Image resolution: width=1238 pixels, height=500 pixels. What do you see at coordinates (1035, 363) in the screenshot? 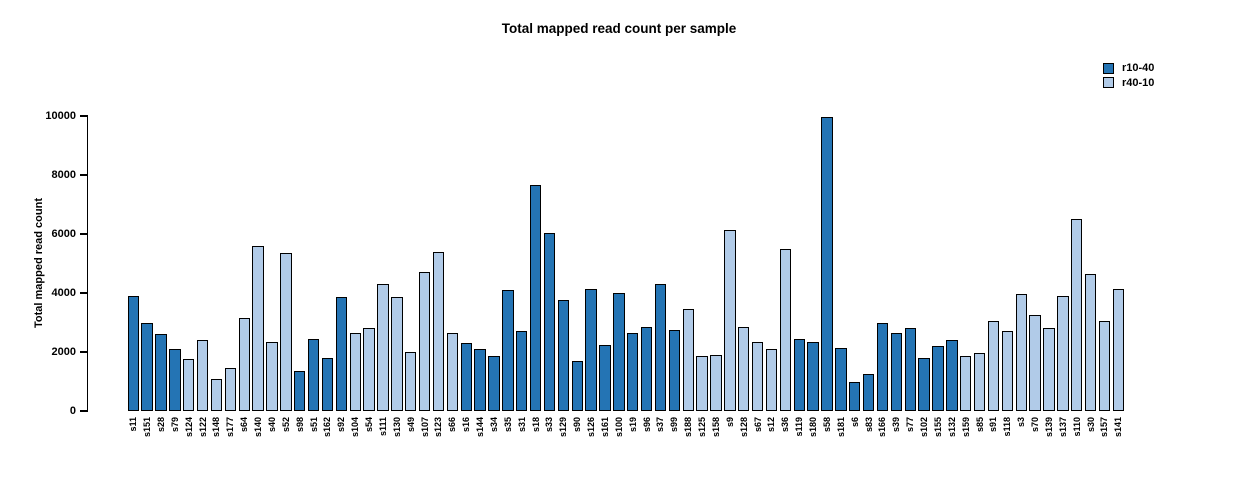
I see `bar-s70` at bounding box center [1035, 363].